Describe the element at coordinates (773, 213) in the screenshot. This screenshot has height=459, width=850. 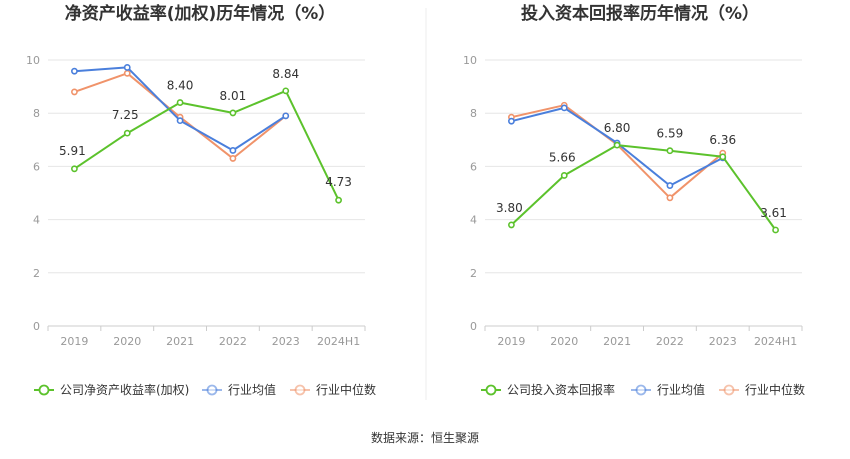
I see `data-label: 3.61` at that location.